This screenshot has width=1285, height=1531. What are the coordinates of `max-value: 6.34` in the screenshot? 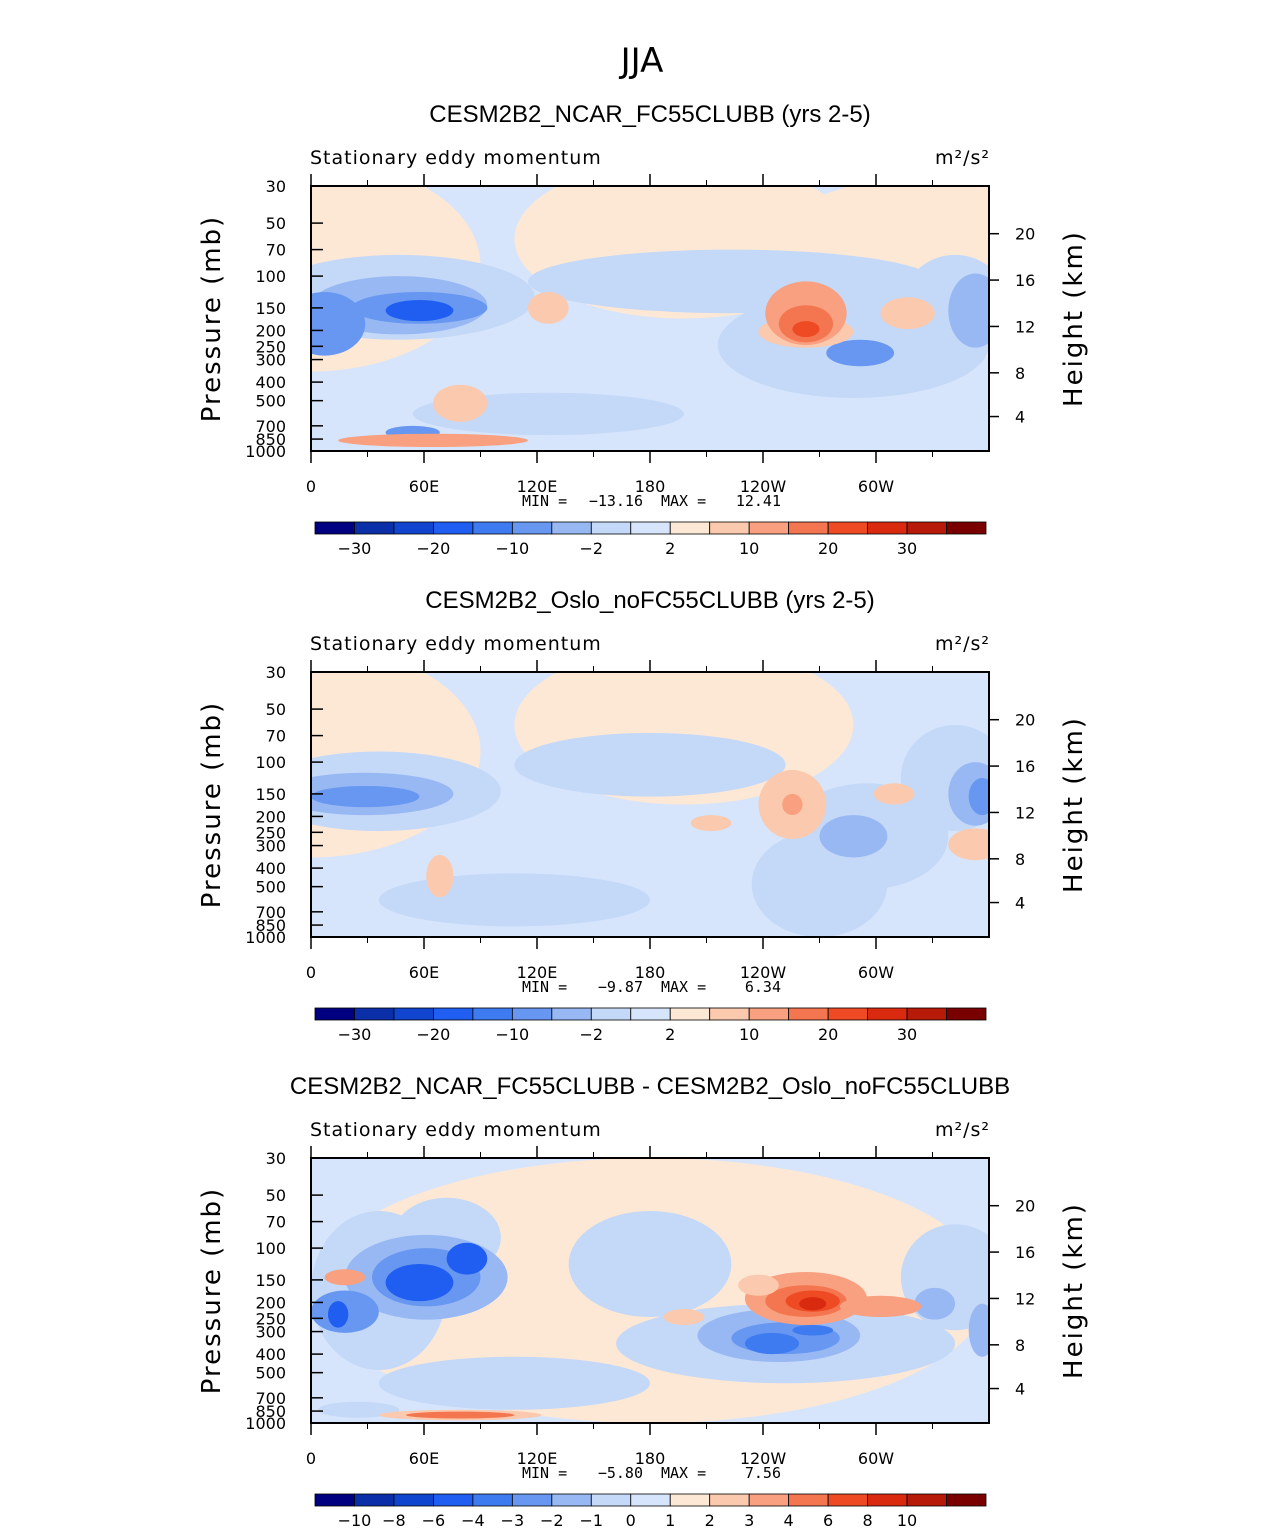 It's located at (763, 987).